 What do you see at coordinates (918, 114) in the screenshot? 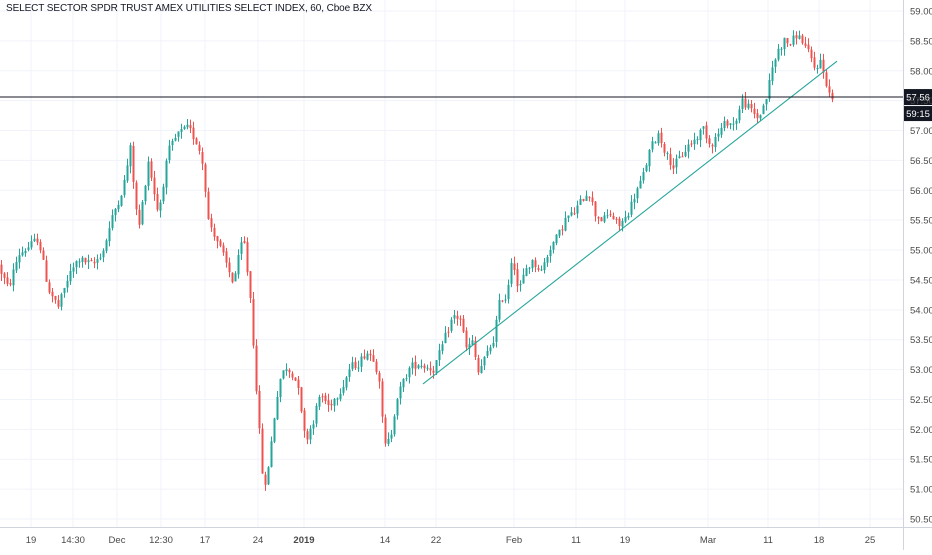
I see `countdown-label: 59:15` at bounding box center [918, 114].